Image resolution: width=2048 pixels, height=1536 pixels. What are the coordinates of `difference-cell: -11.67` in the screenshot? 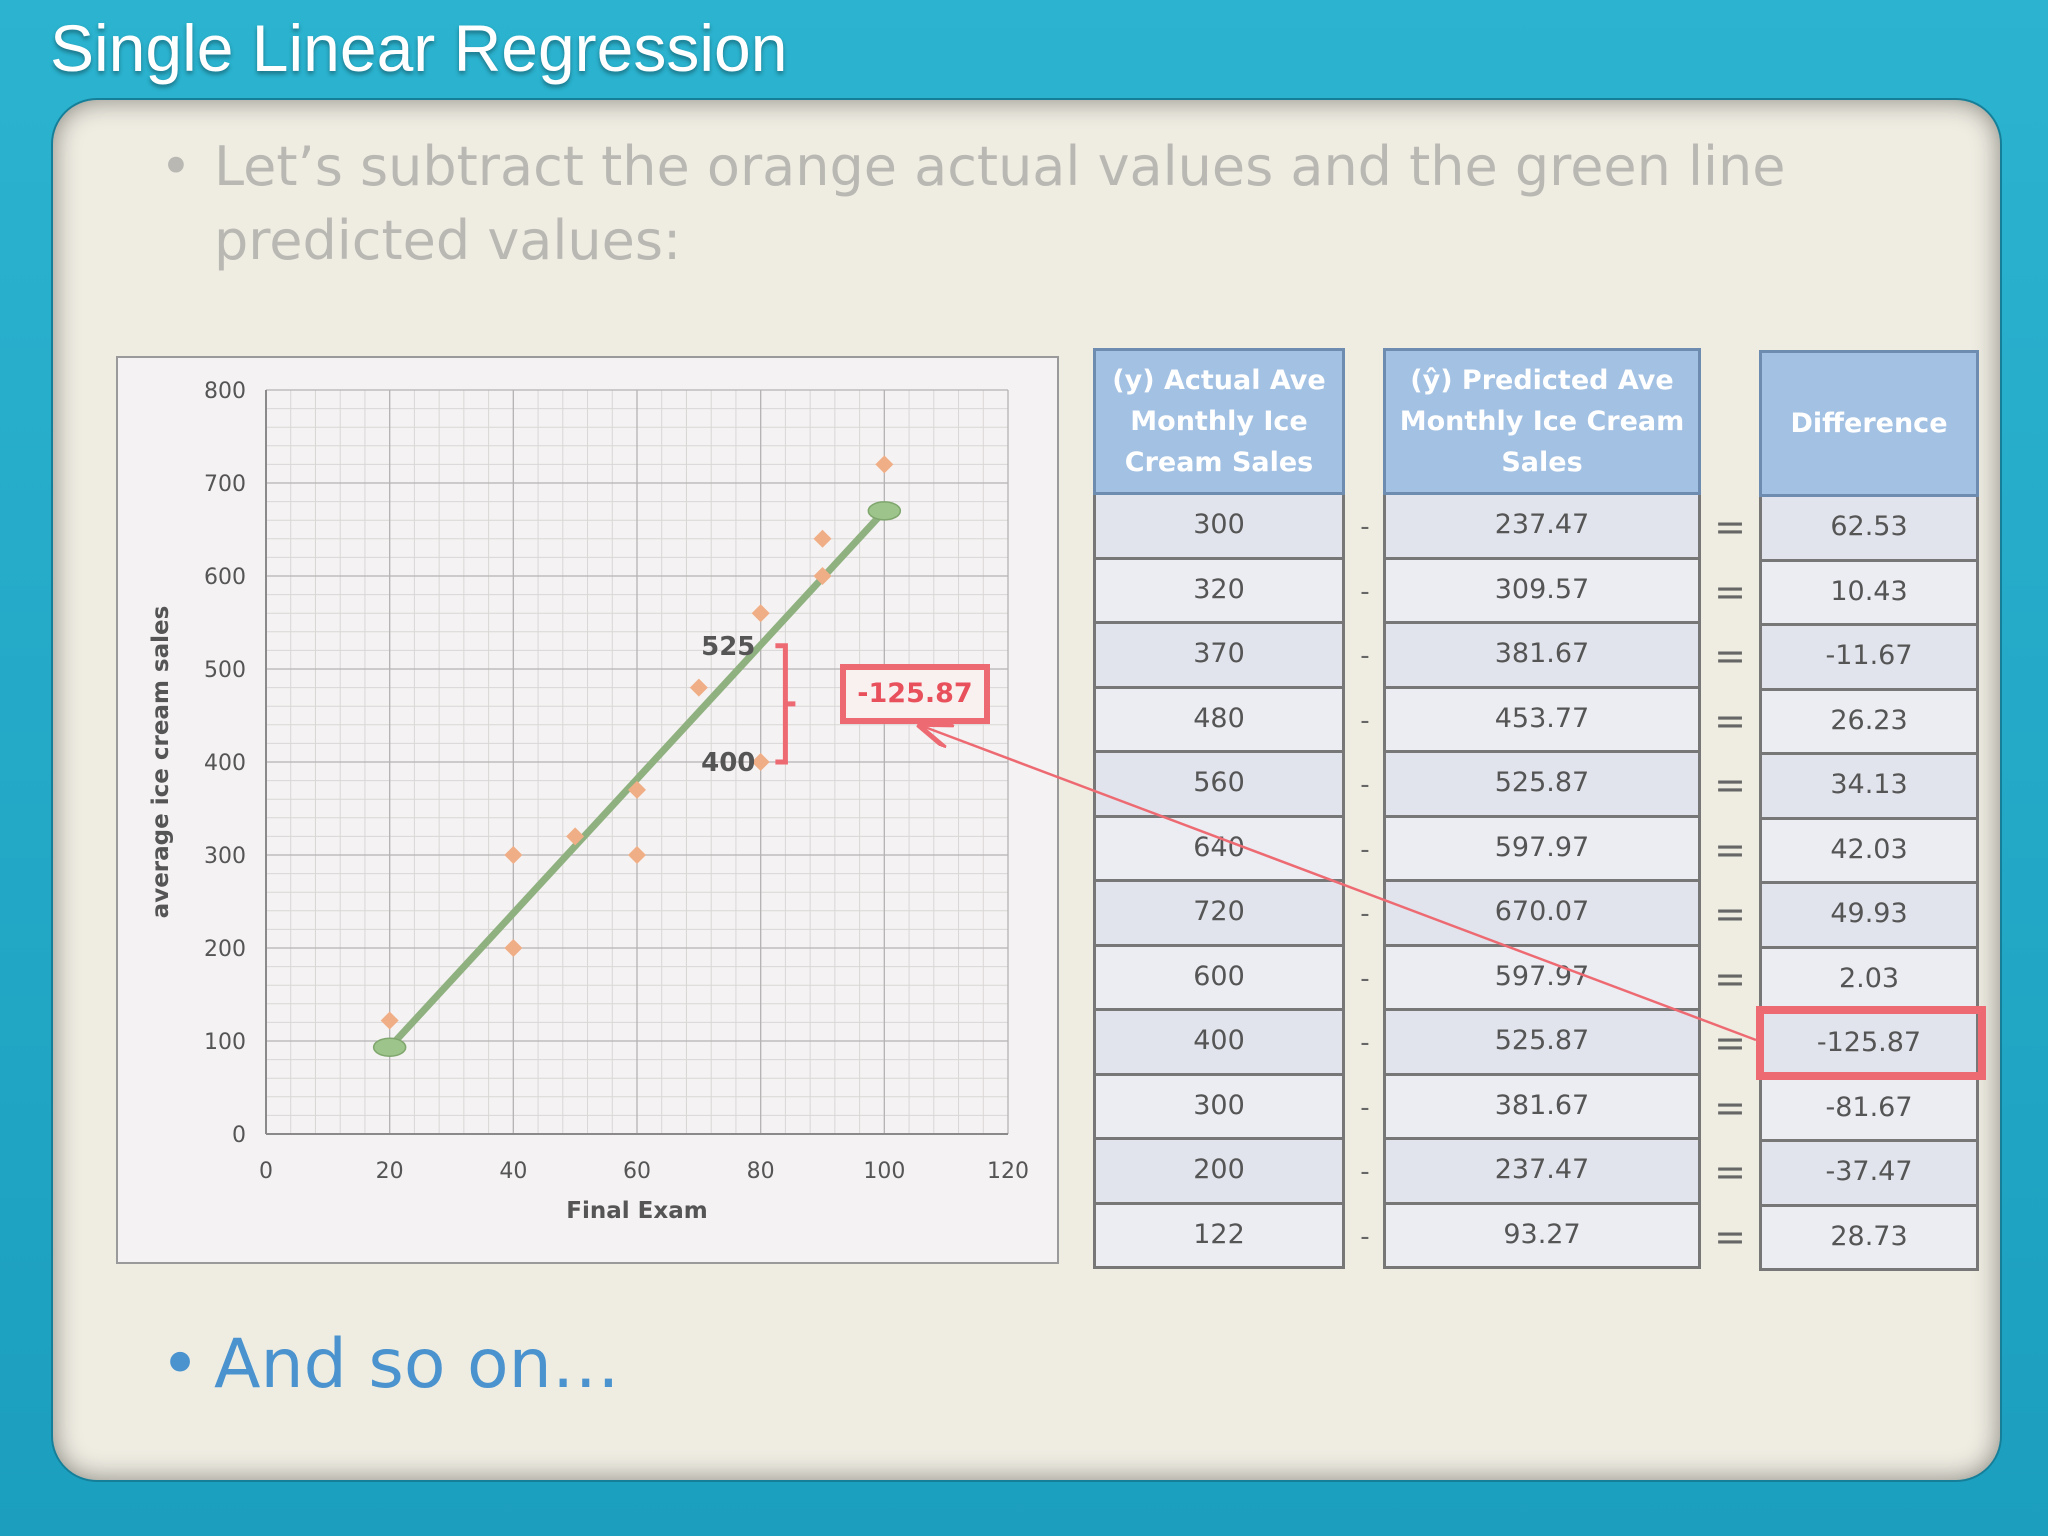 It's located at (1869, 658).